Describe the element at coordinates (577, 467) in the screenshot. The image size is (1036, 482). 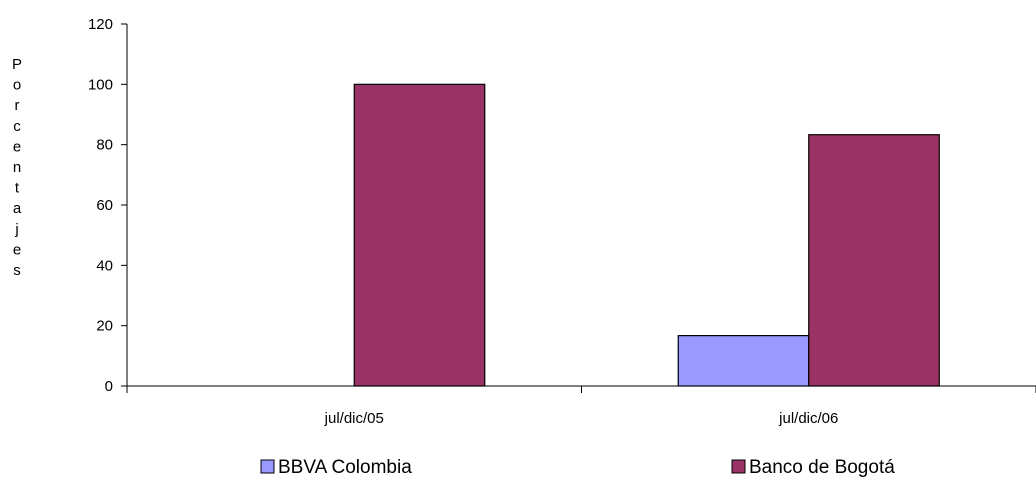
I see `legend: BBVA Colombia Banco de Bogotá` at that location.